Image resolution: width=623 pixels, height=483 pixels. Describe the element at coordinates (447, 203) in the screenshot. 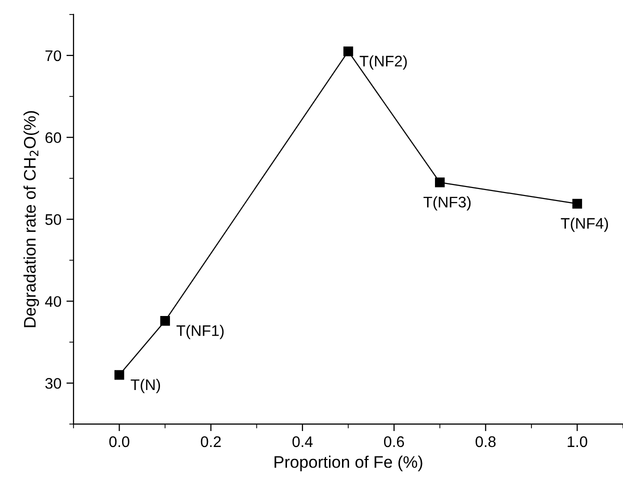

I see `annotation: T(NF3)` at that location.